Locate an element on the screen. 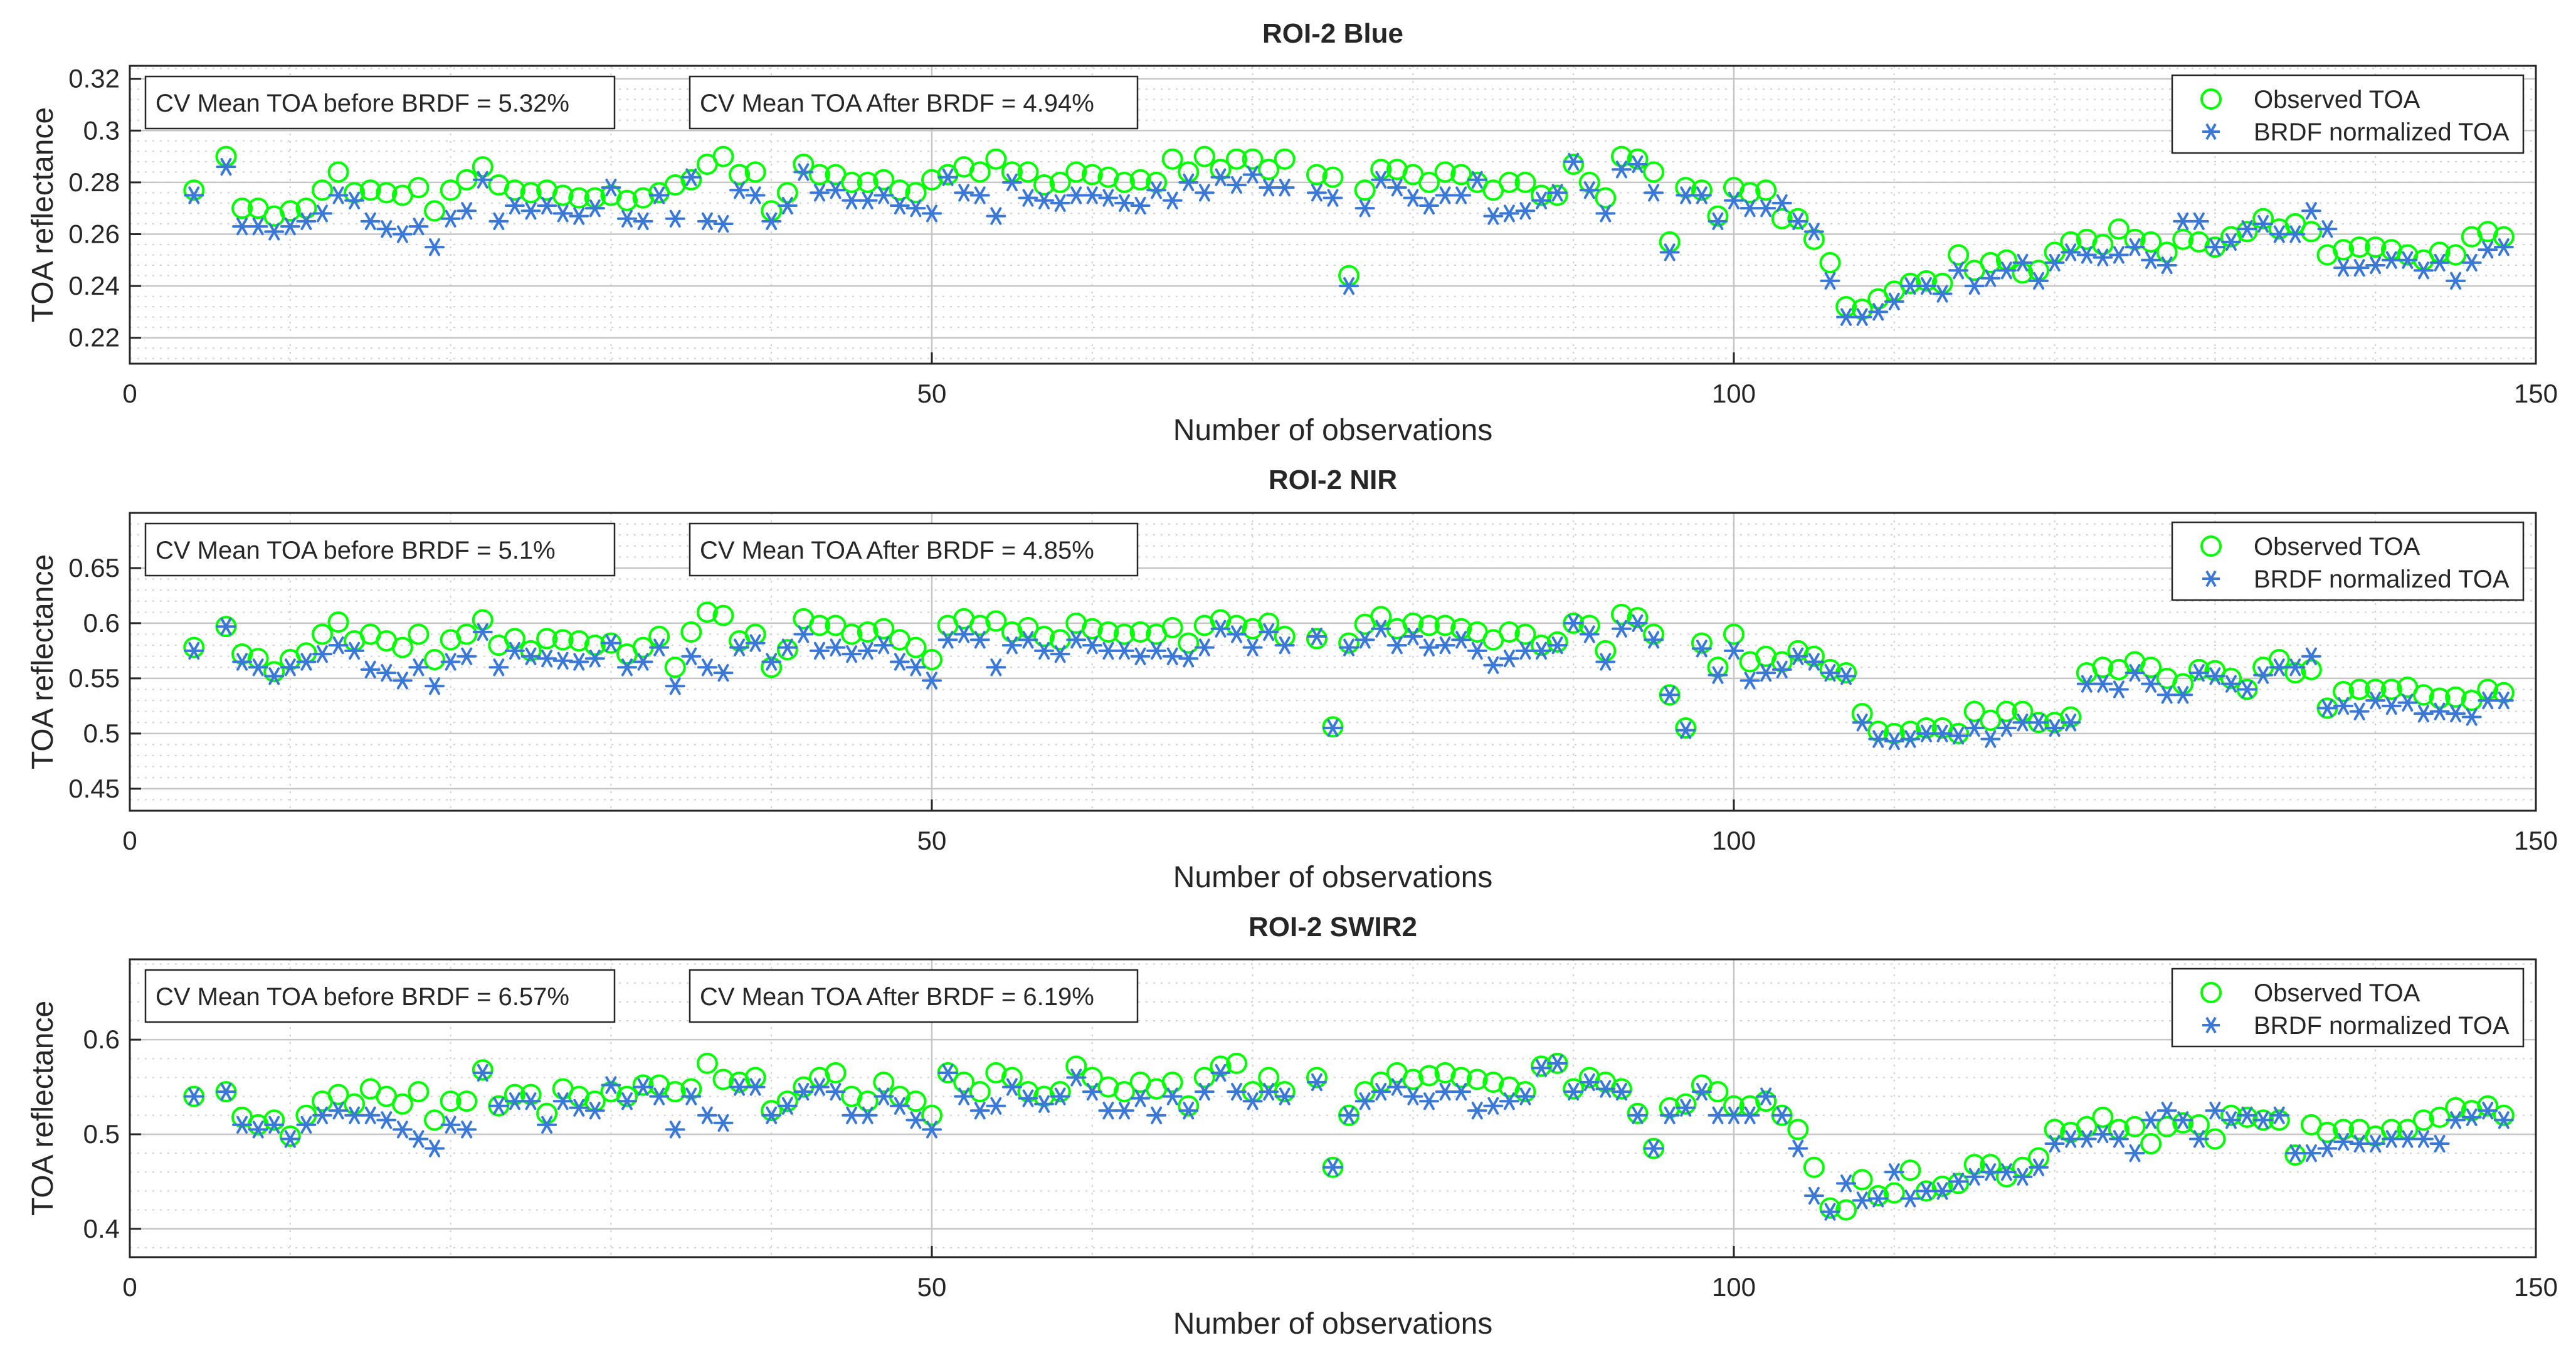 The width and height of the screenshot is (2576, 1360). y-tick-label: 0.65 is located at coordinates (94, 567).